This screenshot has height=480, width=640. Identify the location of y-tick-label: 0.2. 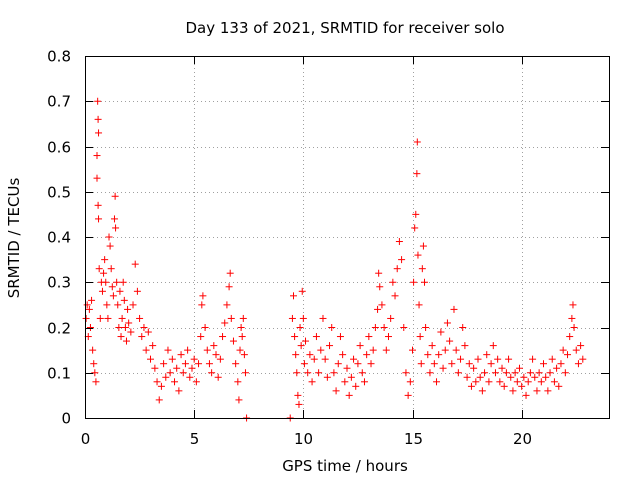
(59, 329).